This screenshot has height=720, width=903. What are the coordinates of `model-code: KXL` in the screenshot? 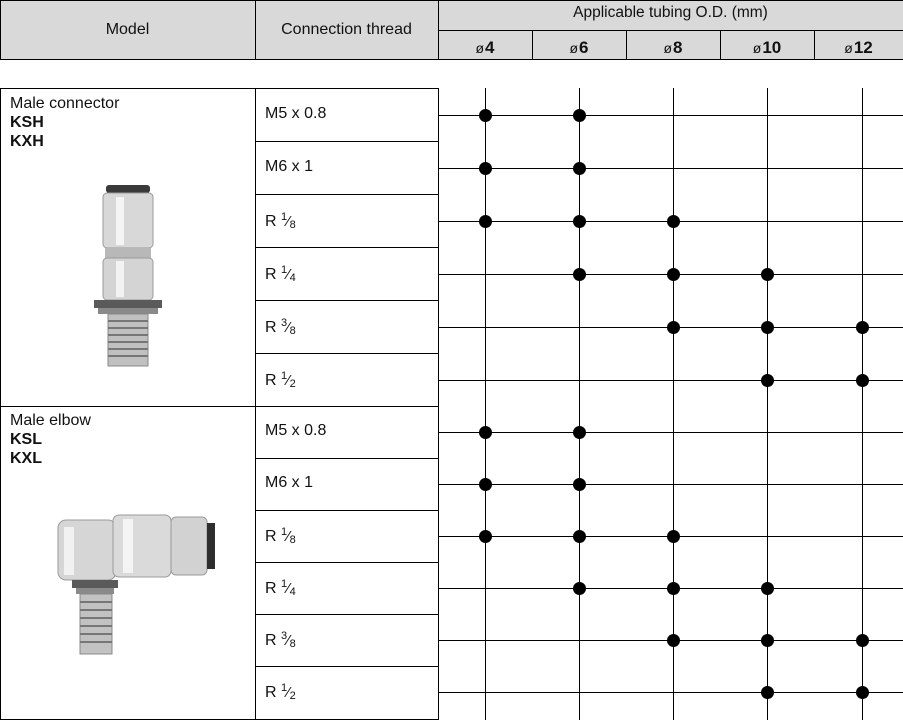 It's located at (26, 458).